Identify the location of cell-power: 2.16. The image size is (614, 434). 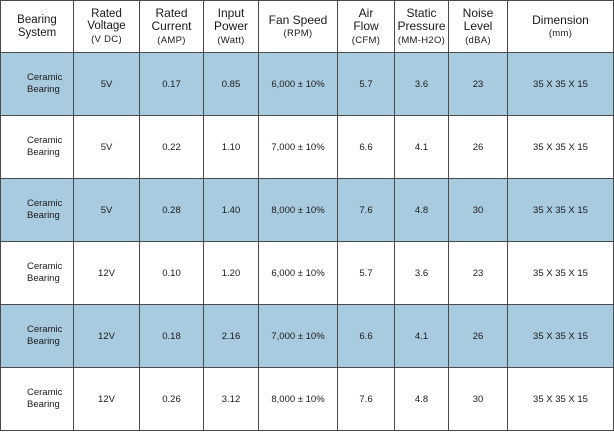
(231, 336).